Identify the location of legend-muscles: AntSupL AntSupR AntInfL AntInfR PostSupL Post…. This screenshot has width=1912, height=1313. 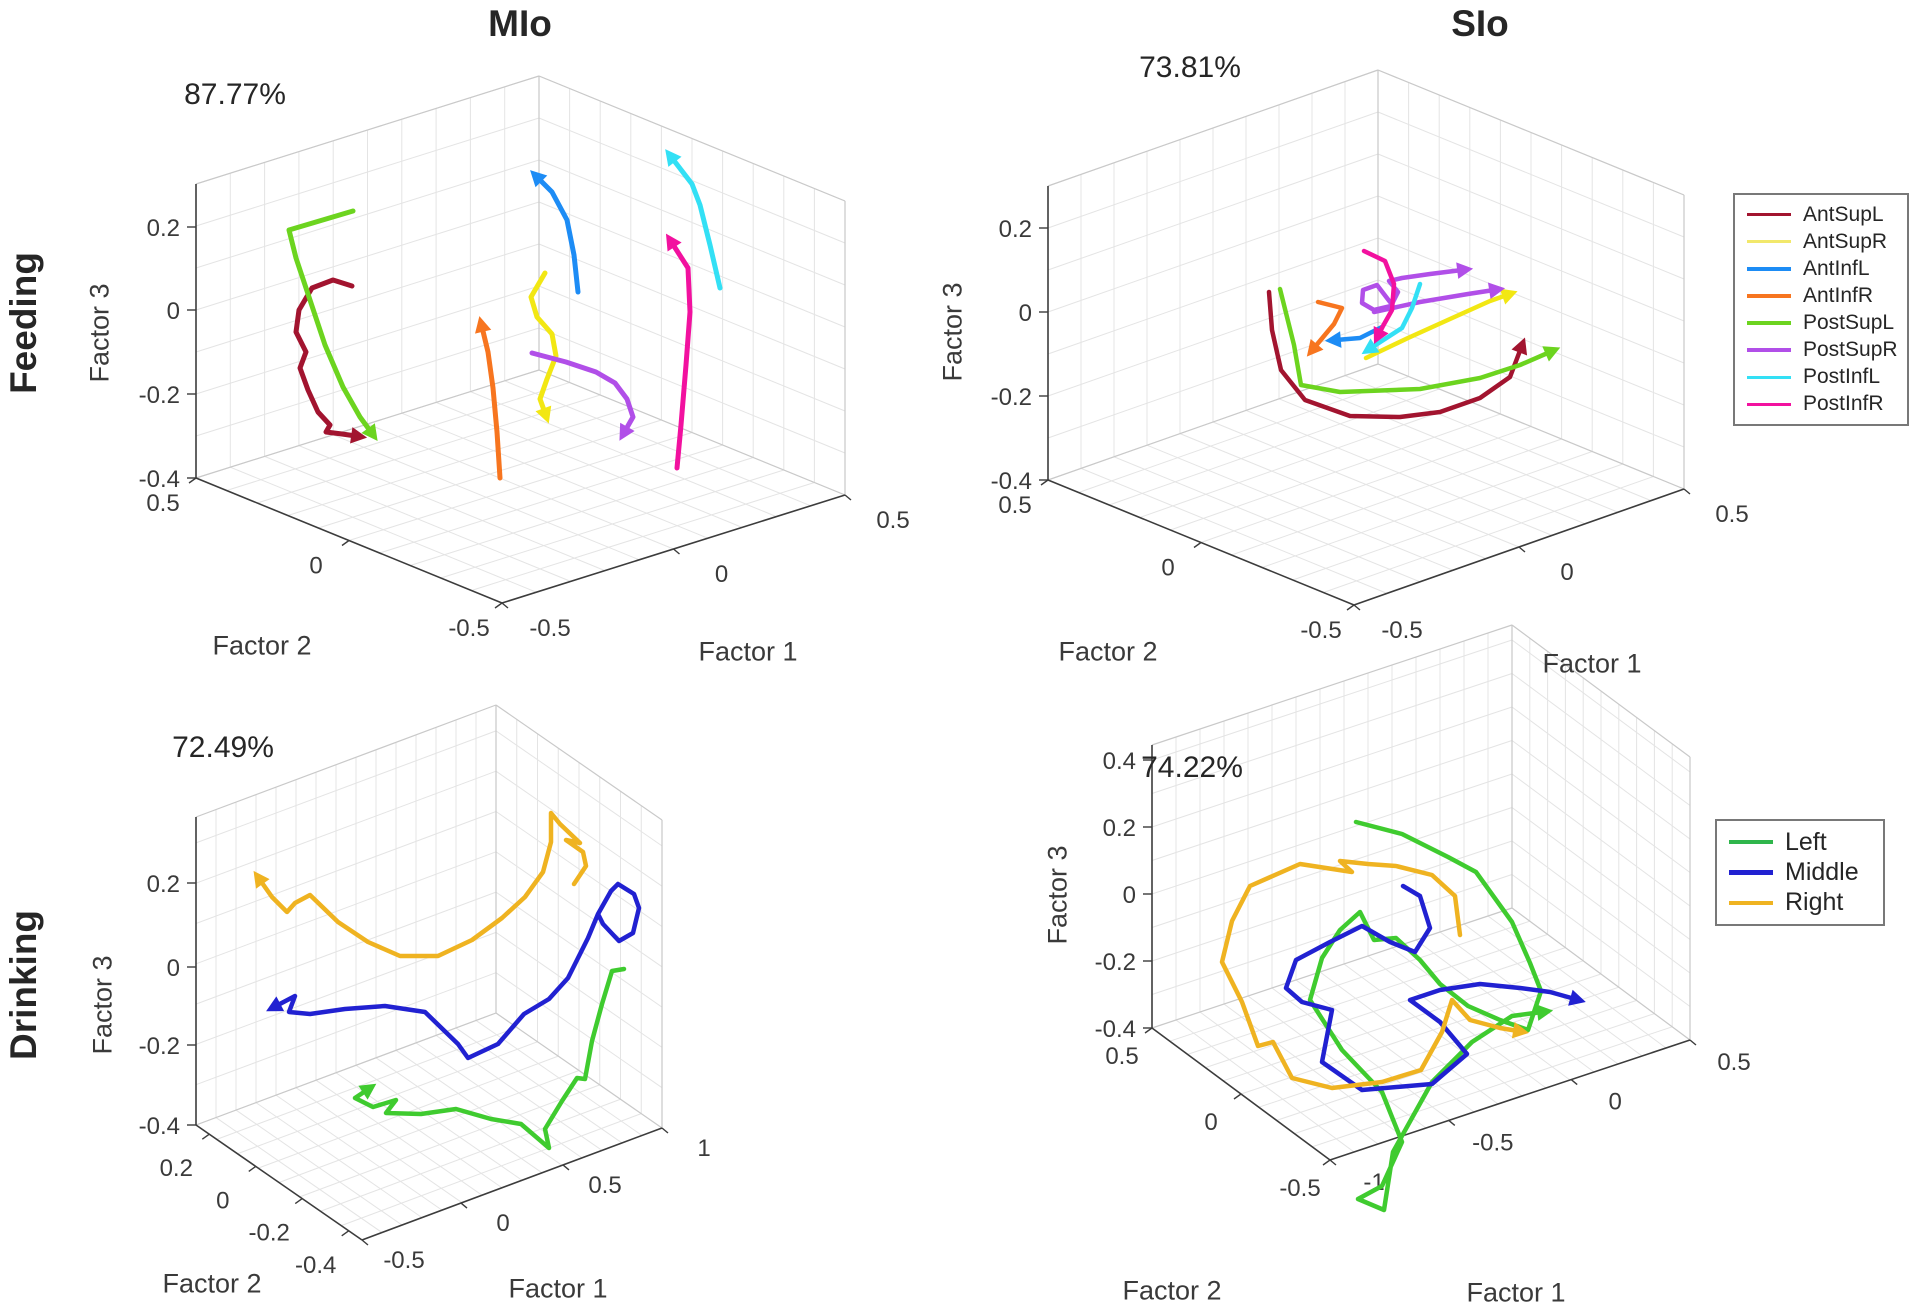
(1821, 309).